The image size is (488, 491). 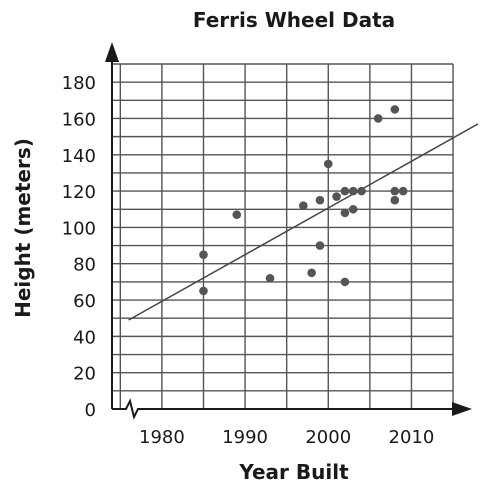 What do you see at coordinates (23, 228) in the screenshot?
I see `y-axis-title: Height (meters)` at bounding box center [23, 228].